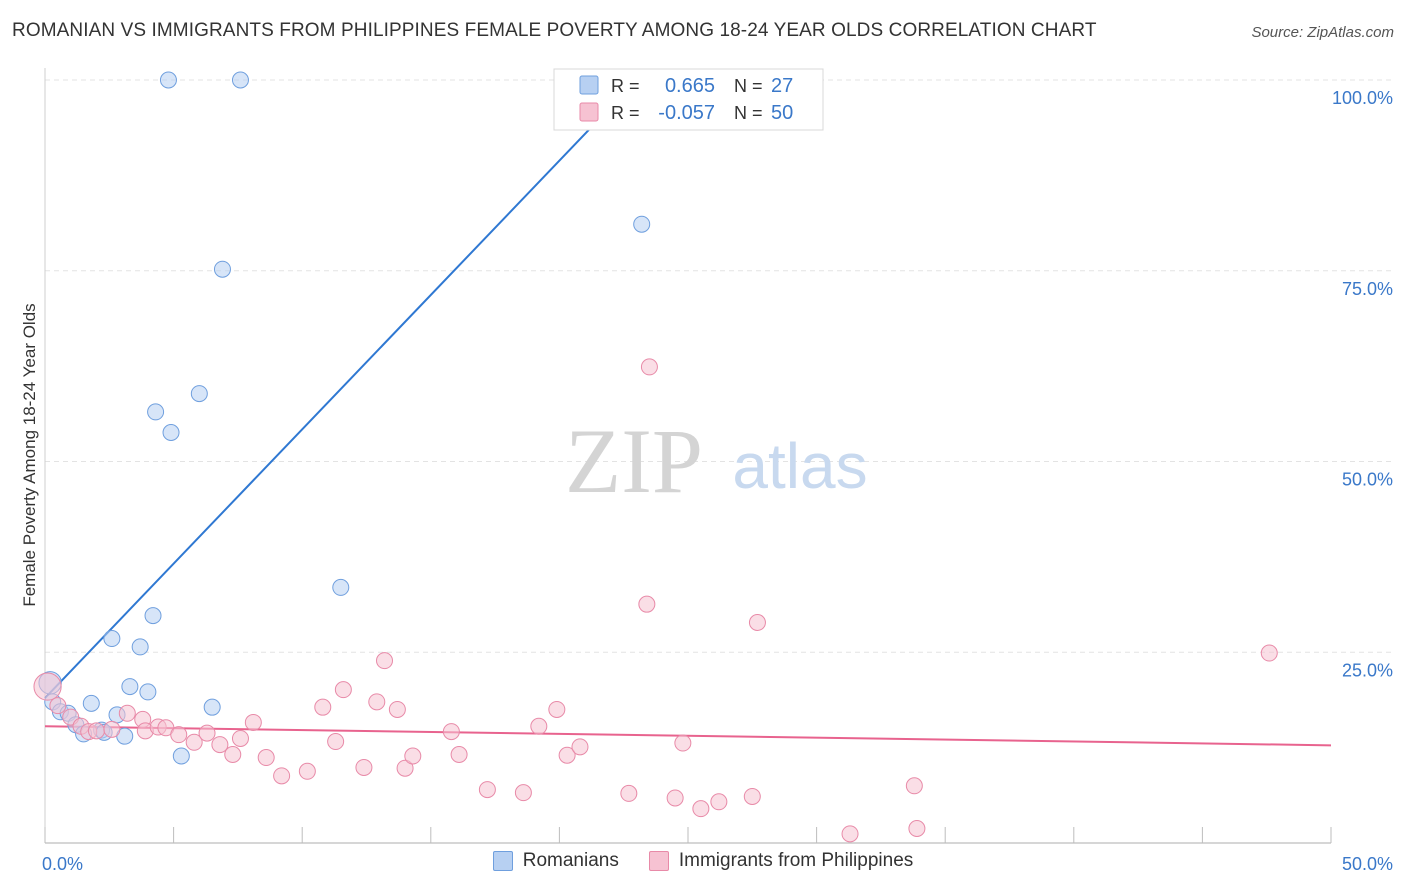  What do you see at coordinates (634, 461) in the screenshot?
I see `watermark-zip: ZIP` at bounding box center [634, 461].